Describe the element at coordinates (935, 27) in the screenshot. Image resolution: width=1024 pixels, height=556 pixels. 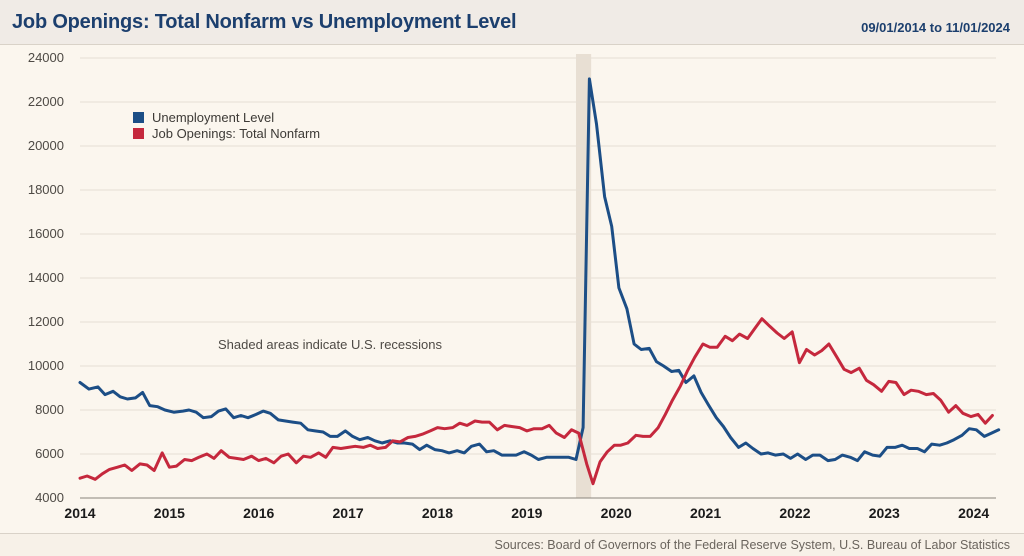
I see `date-range: 09/01/2014 to 11/01/2024` at that location.